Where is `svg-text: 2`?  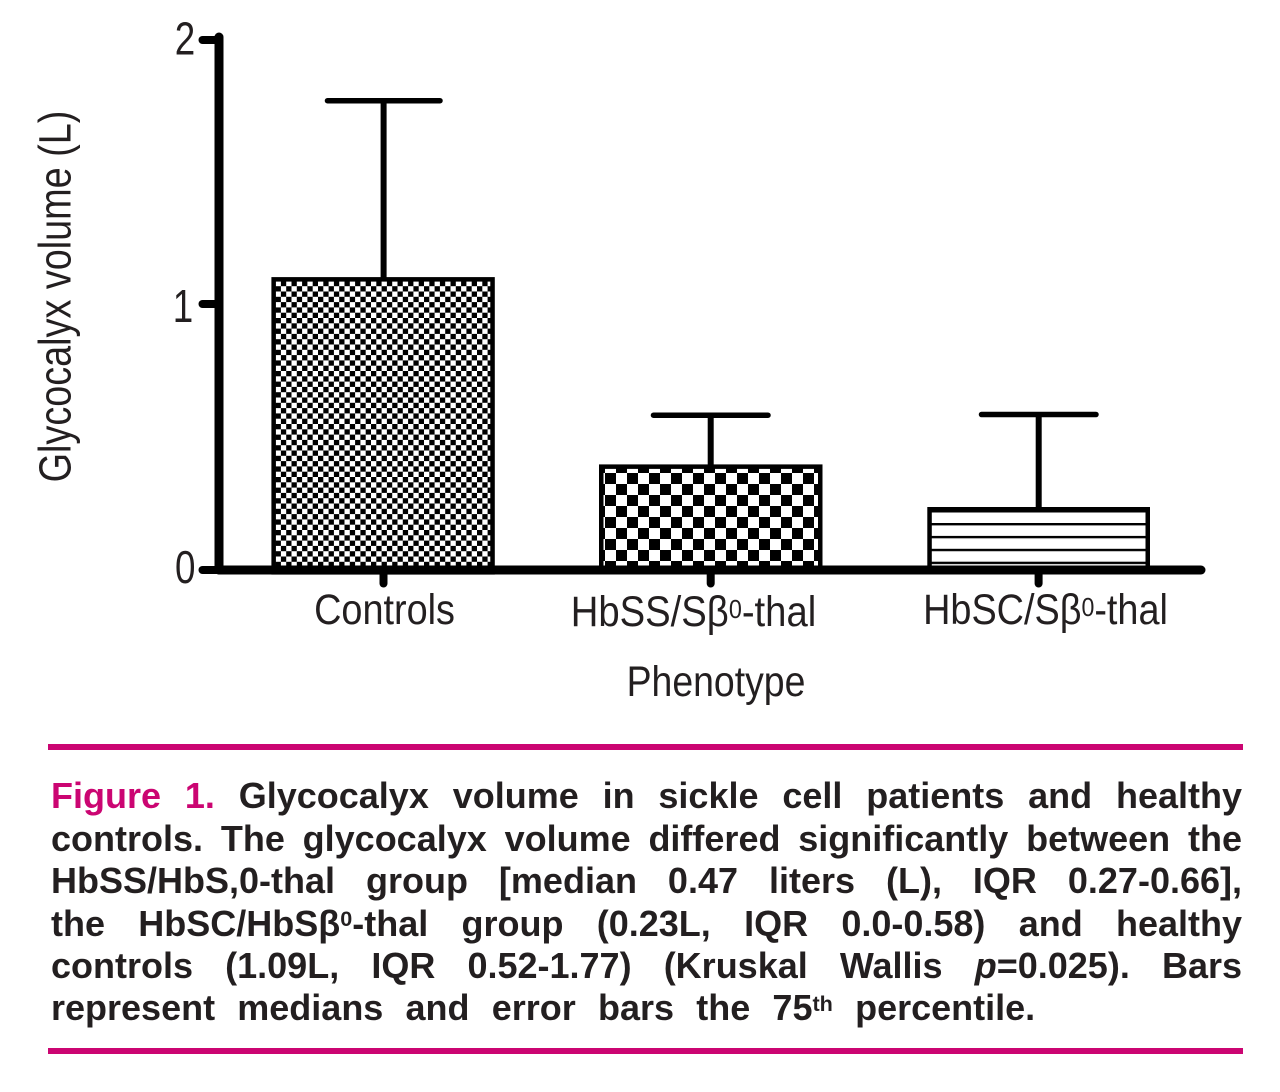 svg-text: 2 is located at coordinates (185, 39).